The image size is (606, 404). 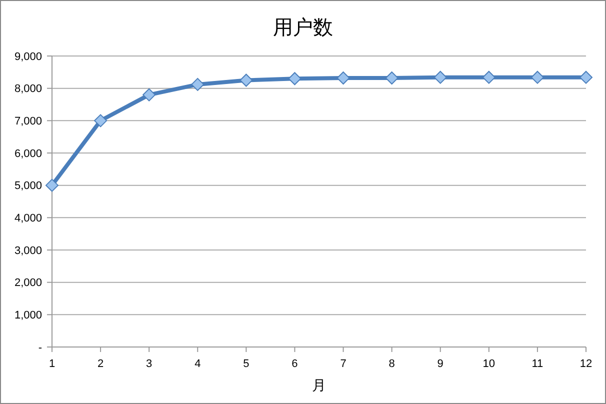 What do you see at coordinates (28, 154) in the screenshot?
I see `y-tick-label: 6,000` at bounding box center [28, 154].